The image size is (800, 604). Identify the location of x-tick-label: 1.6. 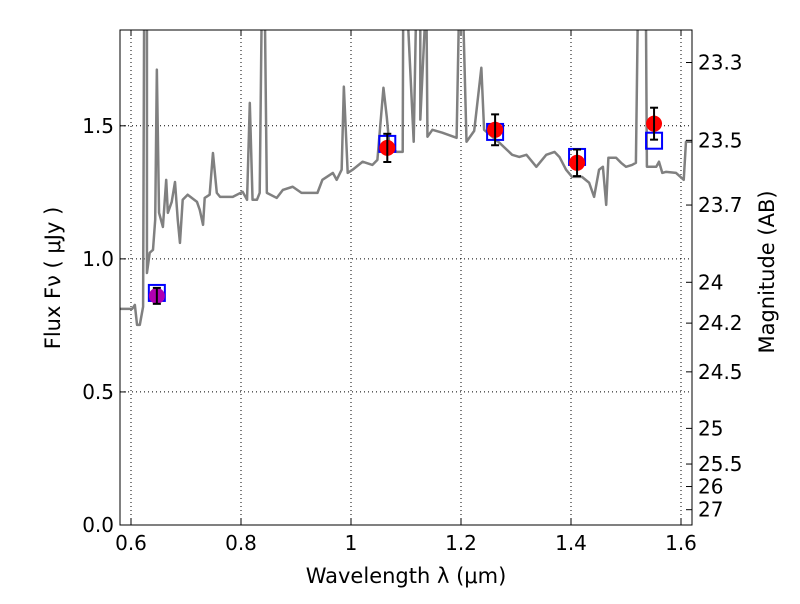
(681, 543).